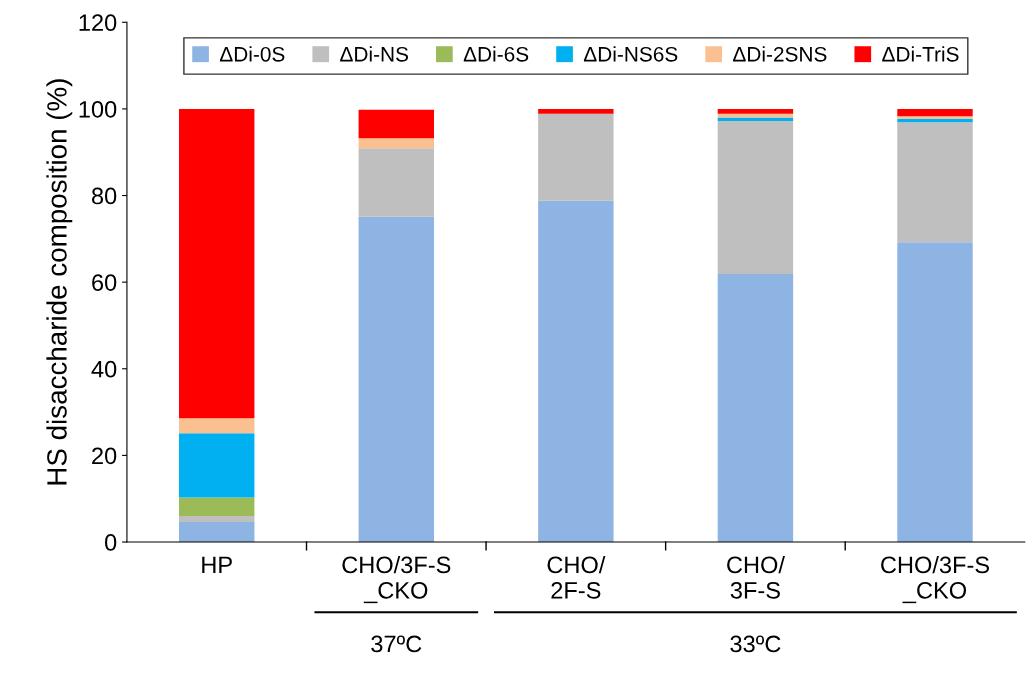  What do you see at coordinates (756, 577) in the screenshot?
I see `x-tick-label: CHO/ 3F-S` at bounding box center [756, 577].